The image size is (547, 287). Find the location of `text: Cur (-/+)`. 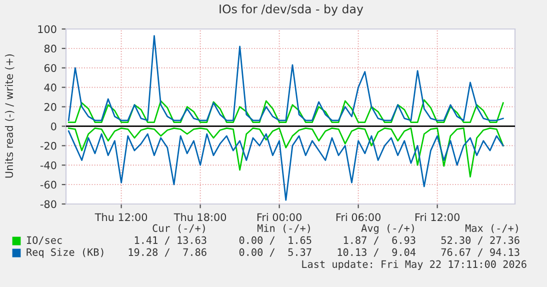

text: Cur (-/+) is located at coordinates (178, 229).